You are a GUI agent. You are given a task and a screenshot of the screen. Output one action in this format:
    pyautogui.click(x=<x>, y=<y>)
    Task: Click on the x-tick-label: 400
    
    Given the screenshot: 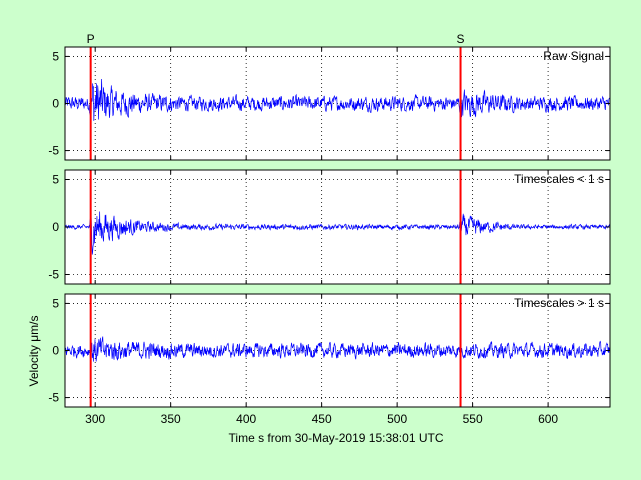 What is the action you would take?
    pyautogui.click(x=246, y=419)
    